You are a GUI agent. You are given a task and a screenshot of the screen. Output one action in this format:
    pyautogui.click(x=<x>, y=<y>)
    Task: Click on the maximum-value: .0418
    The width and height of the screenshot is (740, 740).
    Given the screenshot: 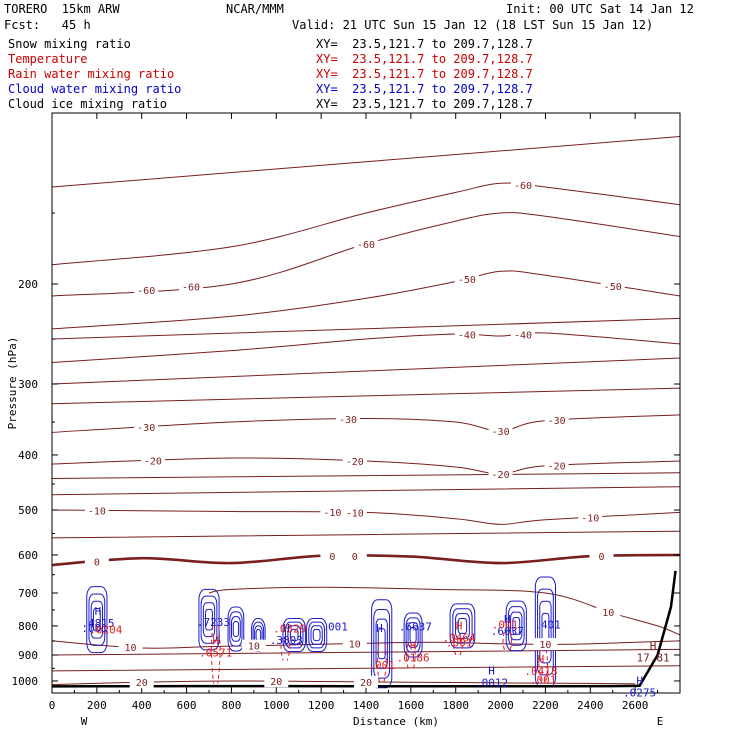 What is the action you would take?
    pyautogui.click(x=540, y=671)
    